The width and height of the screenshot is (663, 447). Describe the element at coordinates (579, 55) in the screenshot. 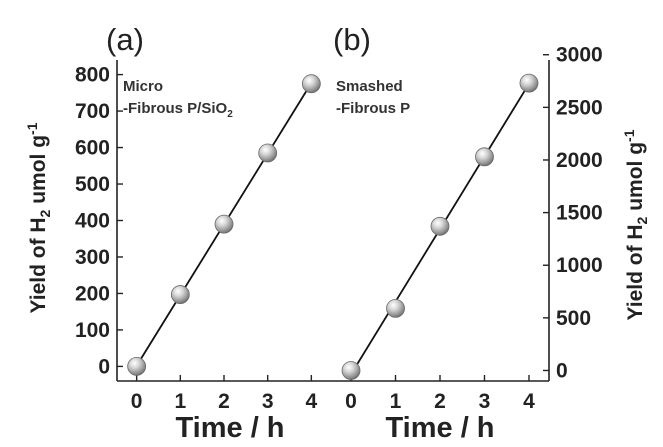

I see `panel-b-y-tick-label: 3000` at that location.